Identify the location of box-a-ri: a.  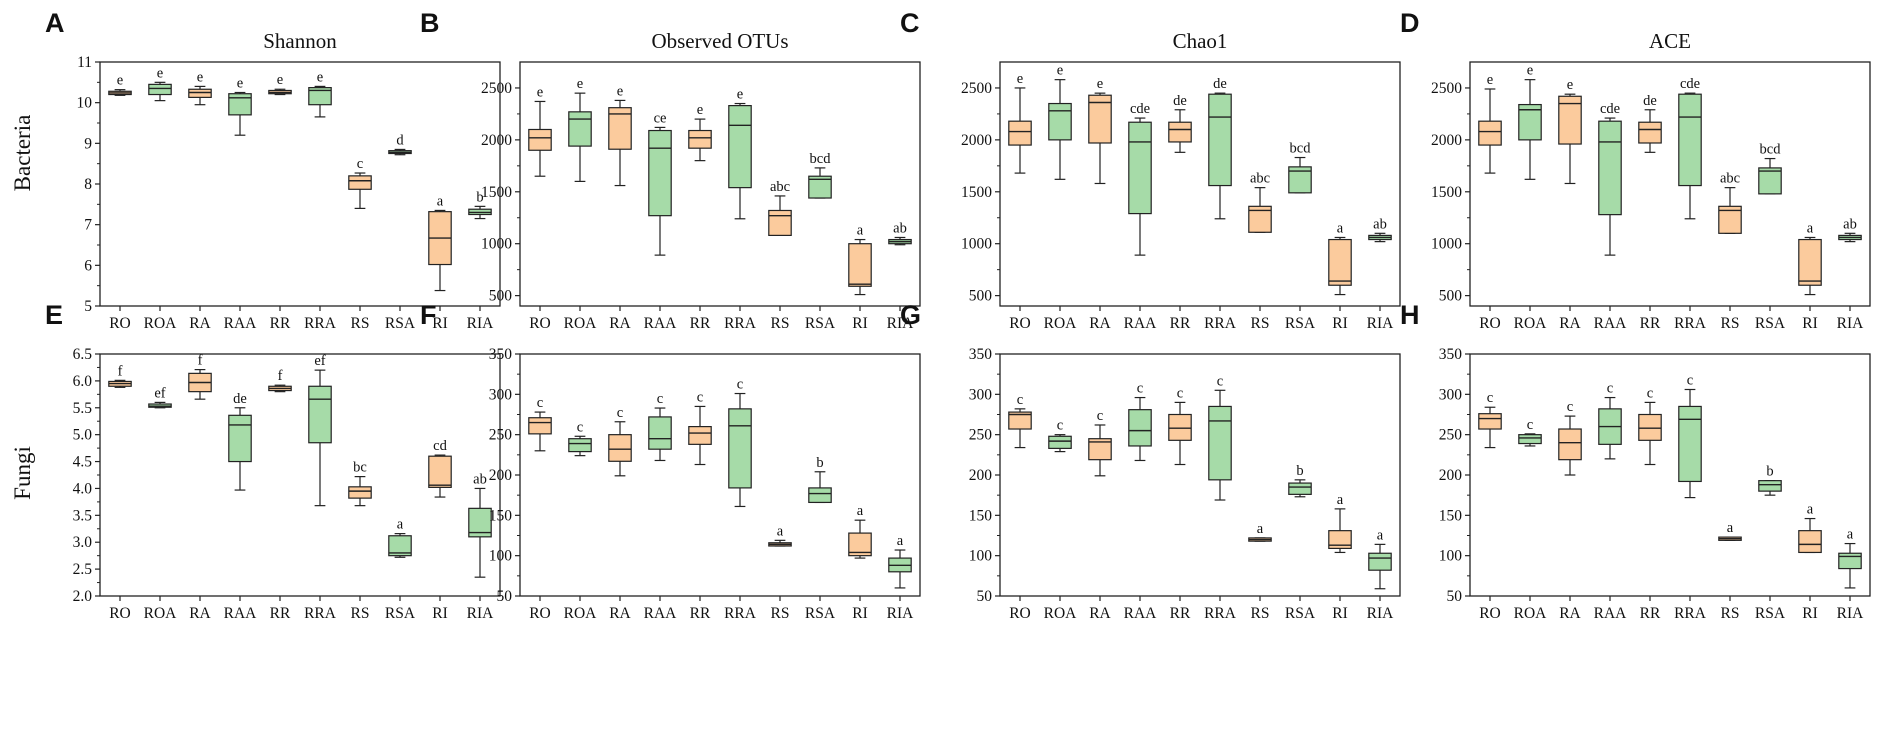
(440, 242).